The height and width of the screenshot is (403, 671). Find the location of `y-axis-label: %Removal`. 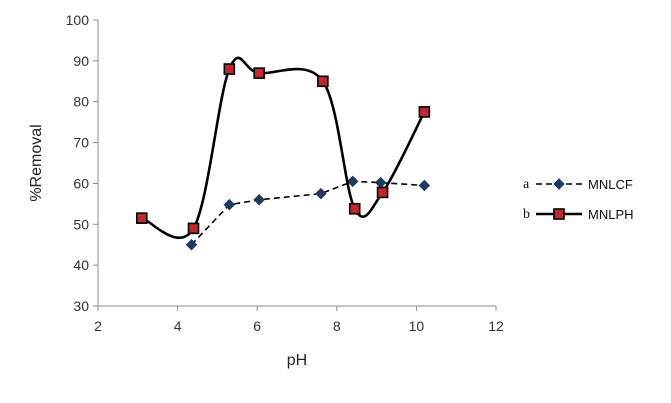

y-axis-label: %Removal is located at coordinates (36, 162).